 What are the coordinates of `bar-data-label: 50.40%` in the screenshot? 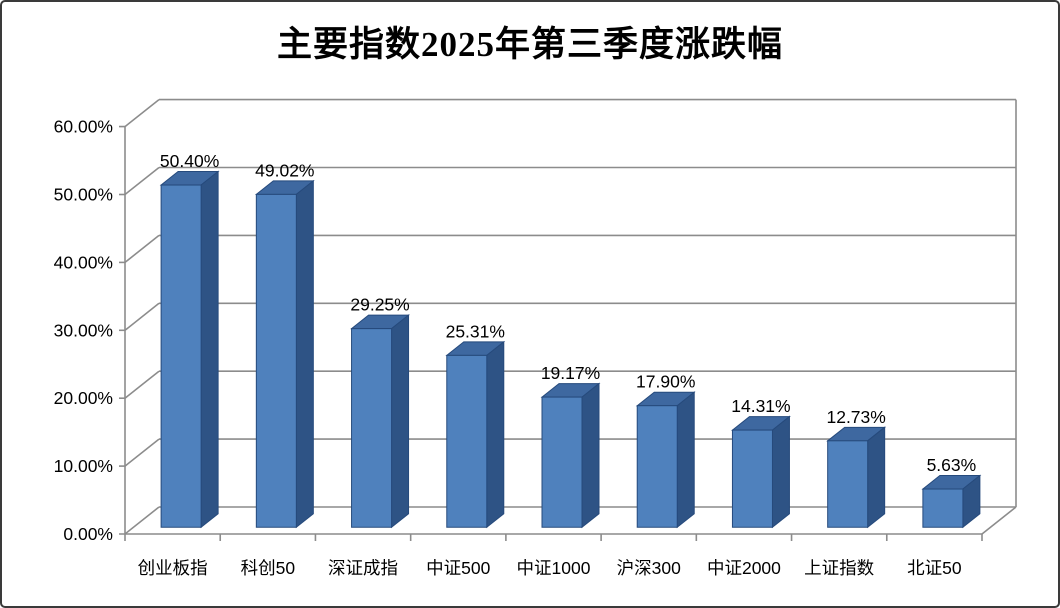 It's located at (189, 161).